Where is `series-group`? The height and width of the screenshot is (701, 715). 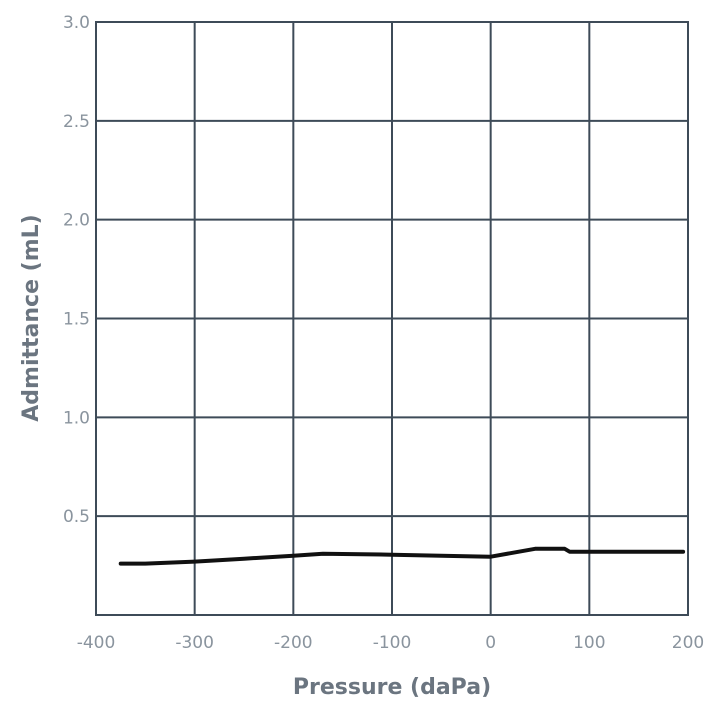
series-group is located at coordinates (402, 556).